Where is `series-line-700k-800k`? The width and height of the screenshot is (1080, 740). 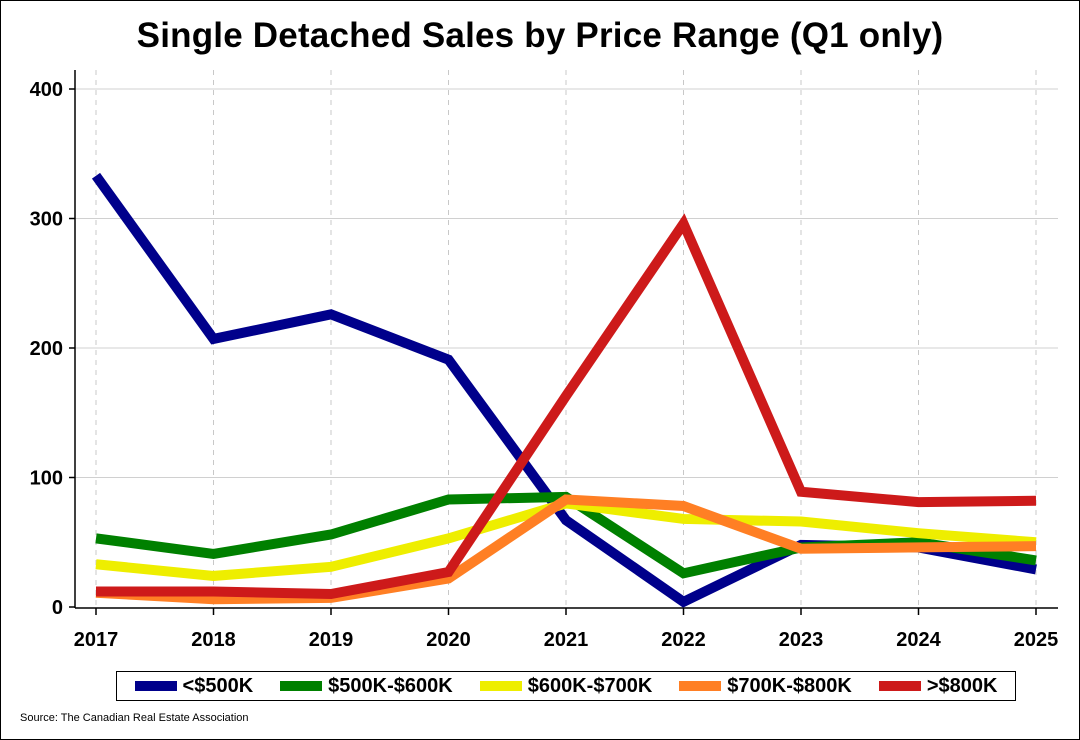 series-line-700k-800k is located at coordinates (566, 549).